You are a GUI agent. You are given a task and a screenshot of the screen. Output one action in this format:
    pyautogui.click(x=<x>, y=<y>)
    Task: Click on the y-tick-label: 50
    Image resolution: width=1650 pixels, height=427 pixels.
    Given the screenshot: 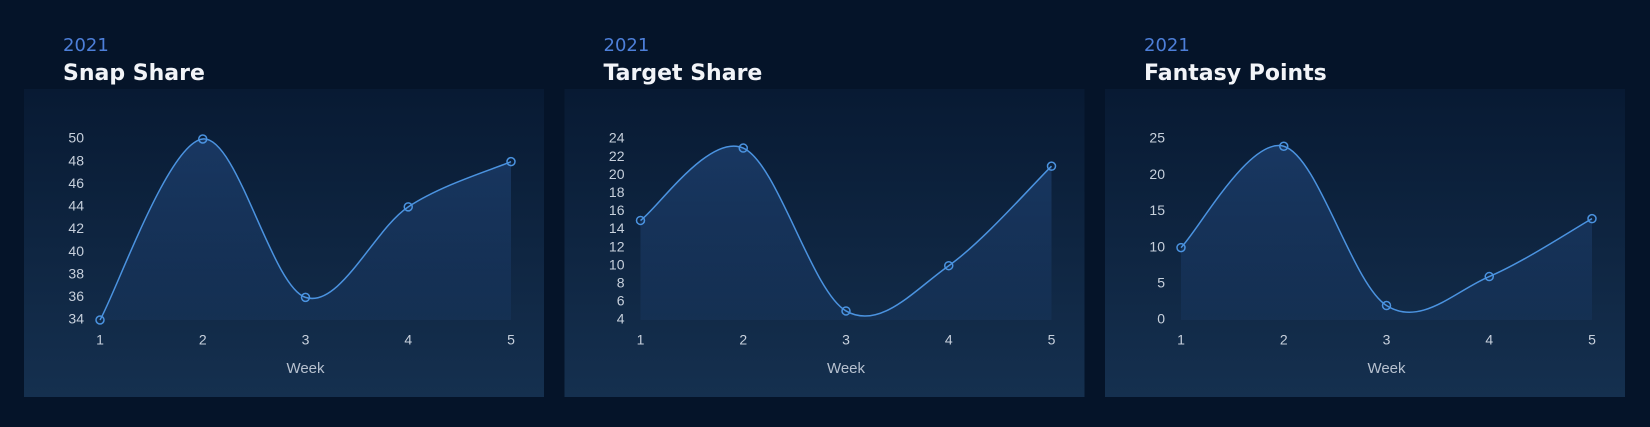 What is the action you would take?
    pyautogui.click(x=76, y=138)
    